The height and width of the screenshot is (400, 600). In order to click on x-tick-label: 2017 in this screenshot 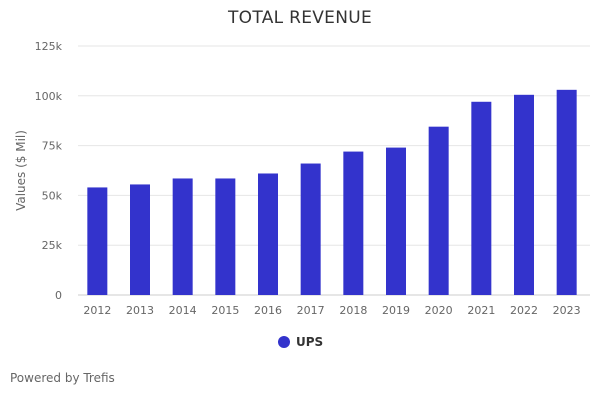, I will do `click(311, 310)`.